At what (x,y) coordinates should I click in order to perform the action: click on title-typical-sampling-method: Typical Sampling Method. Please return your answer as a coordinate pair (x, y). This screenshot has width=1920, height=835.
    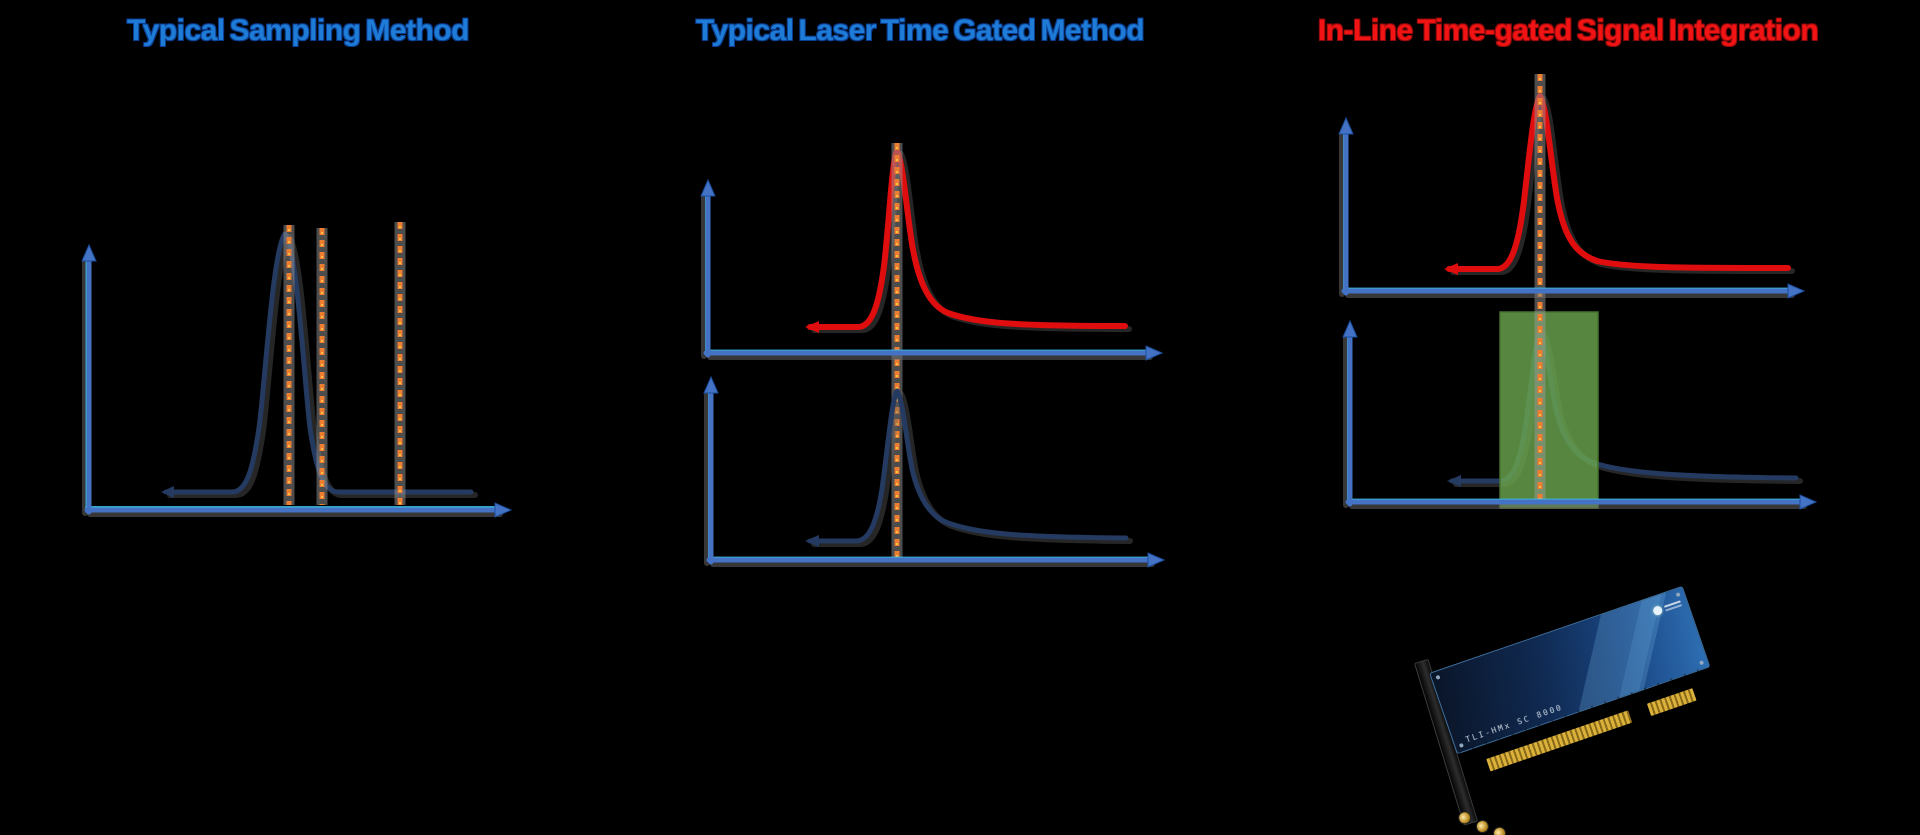
    Looking at the image, I should click on (298, 30).